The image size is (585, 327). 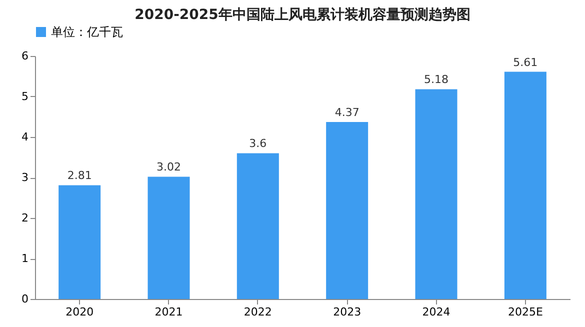 I want to click on data-label: 3.6, so click(x=258, y=143).